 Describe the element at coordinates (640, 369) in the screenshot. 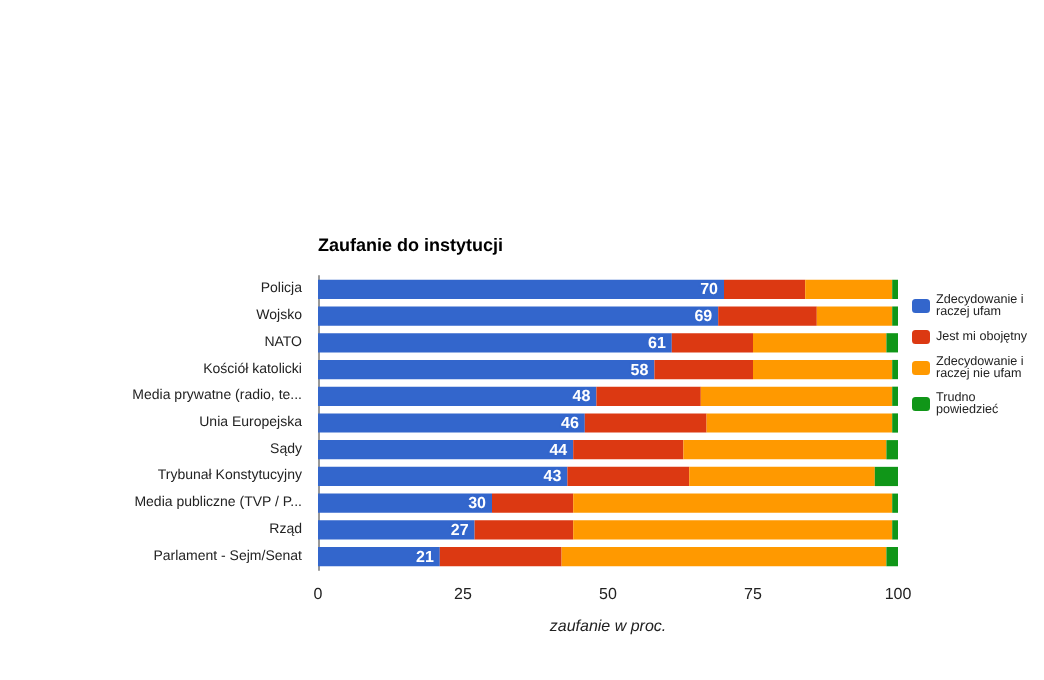

I see `data-label: 58` at that location.